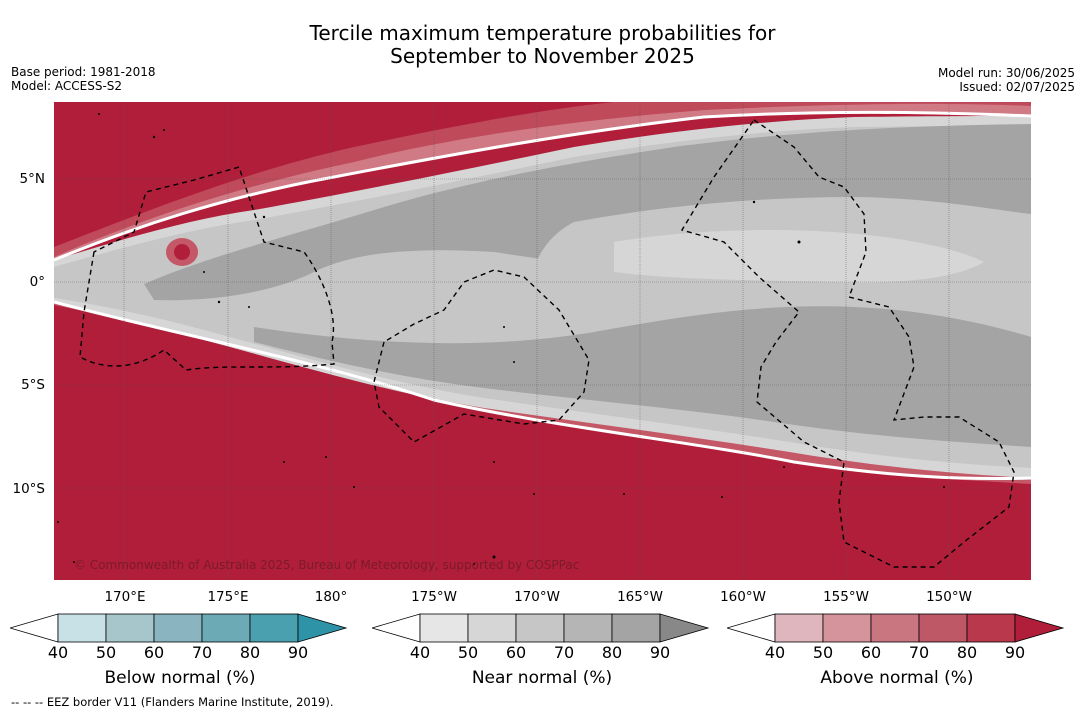  Describe the element at coordinates (67, 86) in the screenshot. I see `model-name: Model: ACCESS-S2` at that location.